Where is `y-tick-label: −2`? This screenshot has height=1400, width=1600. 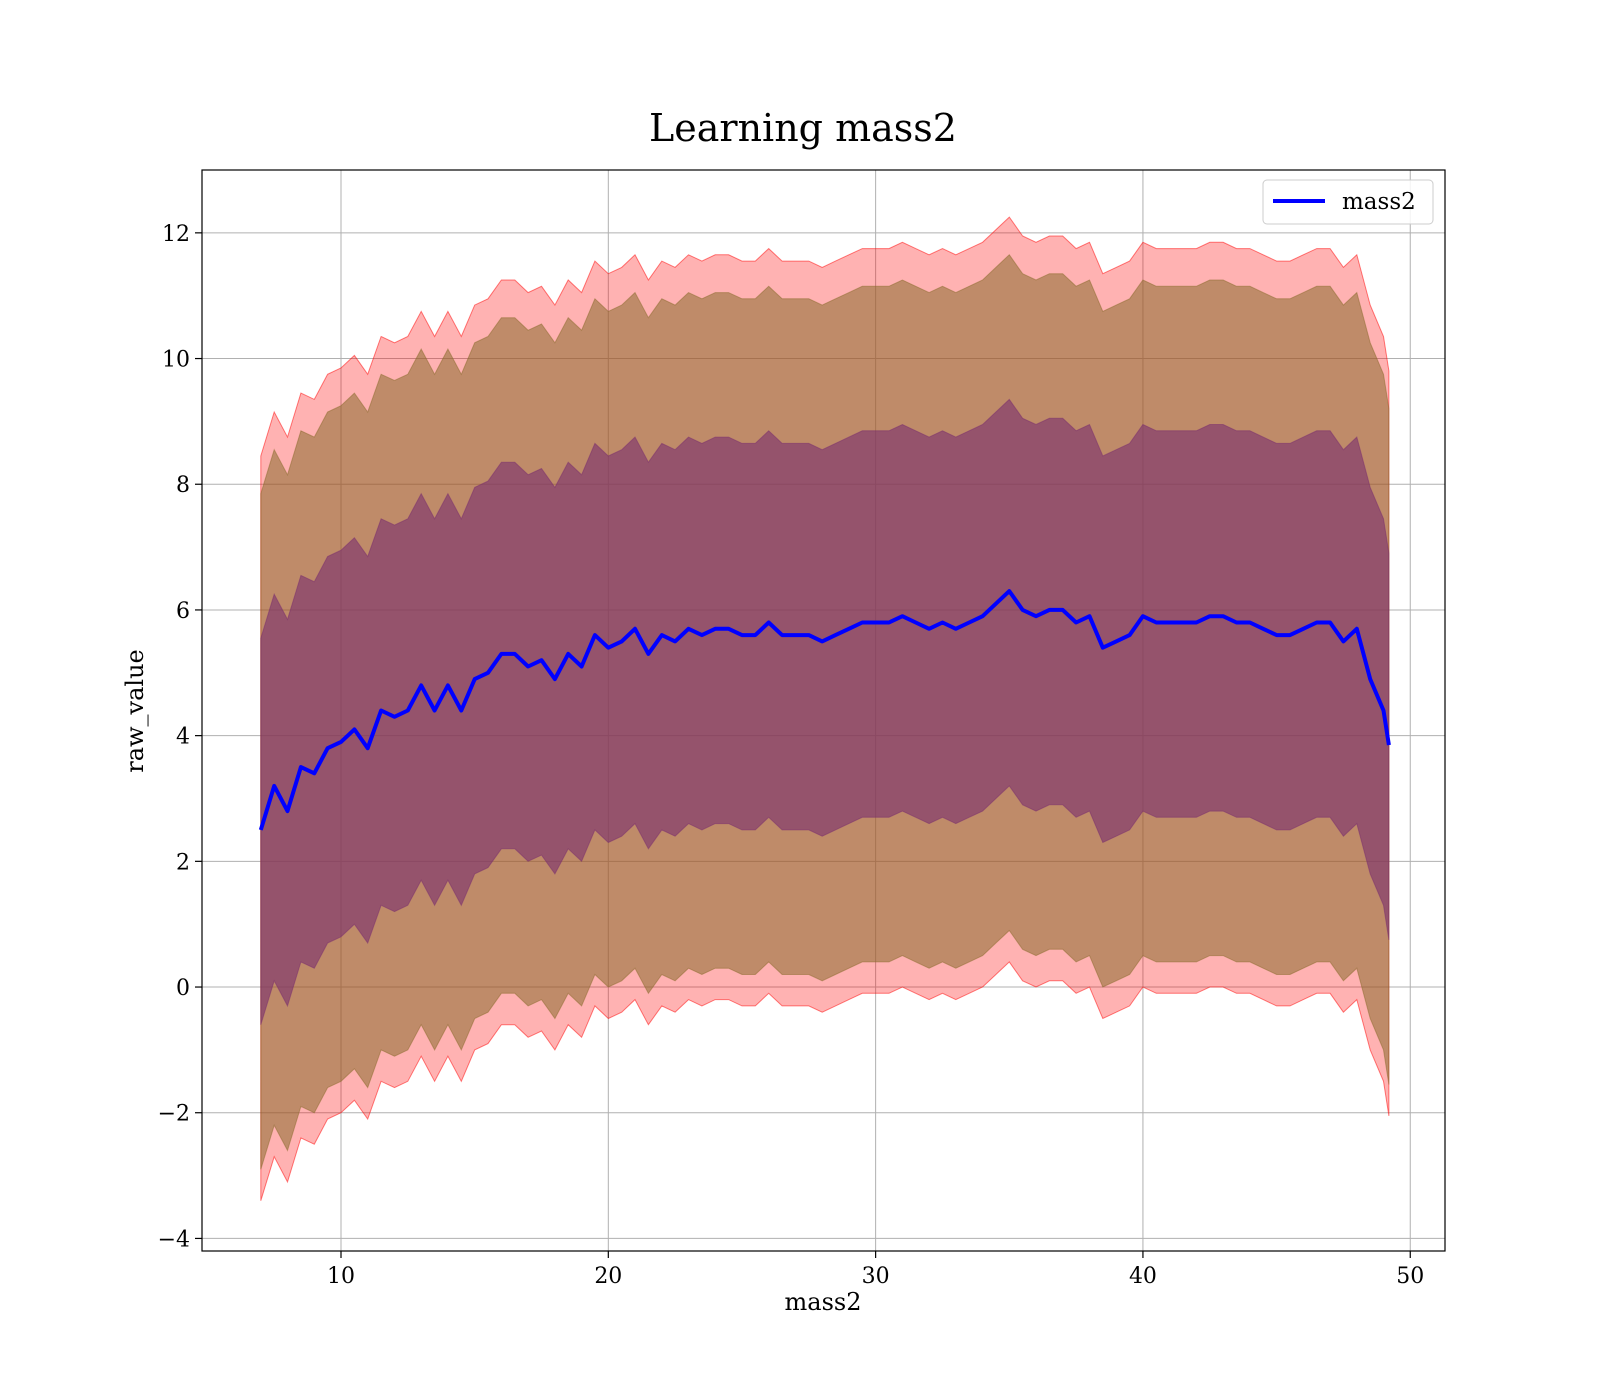
y-tick-label: −2 is located at coordinates (174, 1114).